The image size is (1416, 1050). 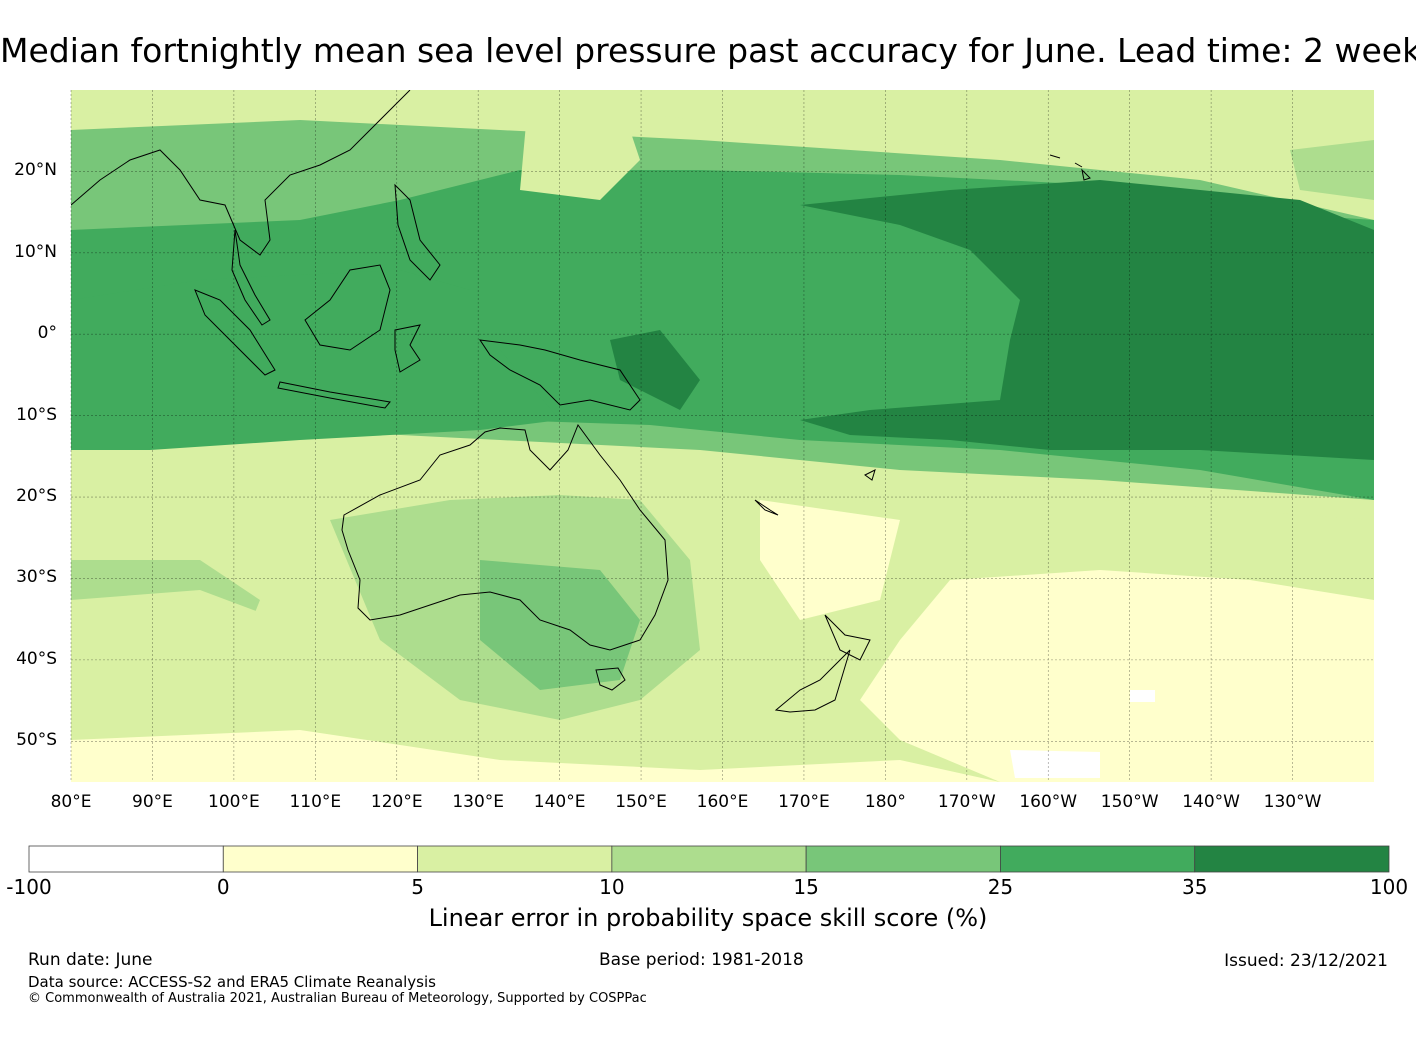 I want to click on new-zealand-north-coastline, so click(x=847, y=637).